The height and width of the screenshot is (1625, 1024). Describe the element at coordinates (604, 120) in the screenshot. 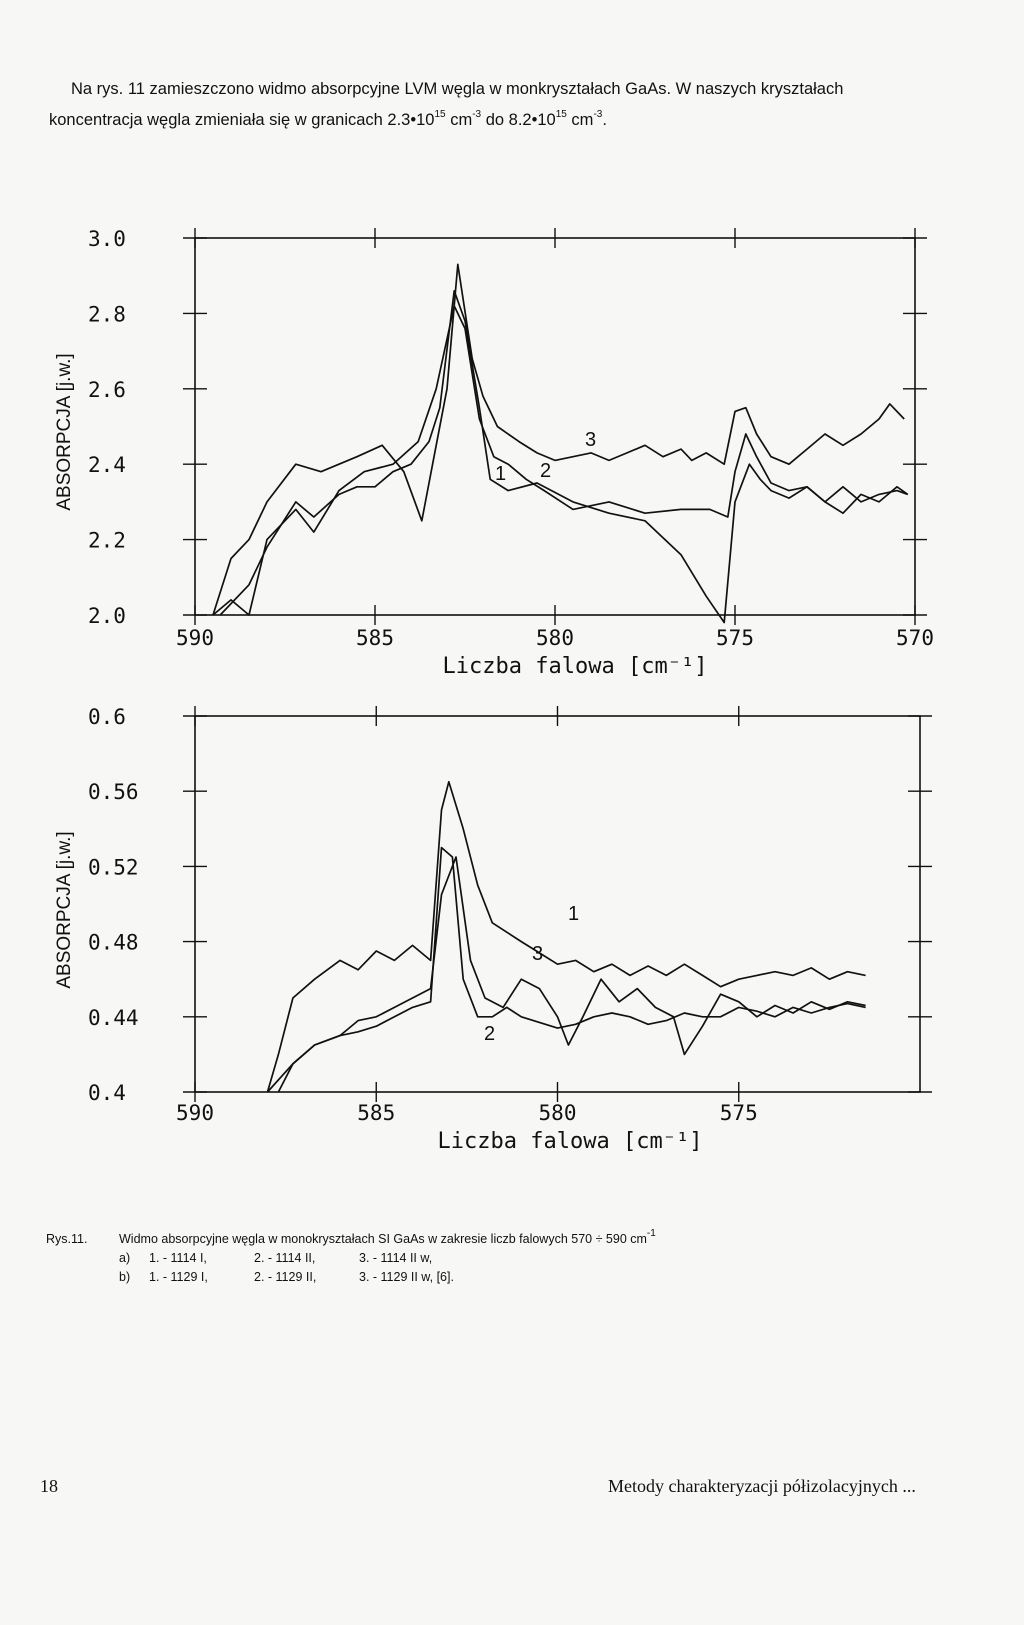

I see `intro-text-e: .` at that location.